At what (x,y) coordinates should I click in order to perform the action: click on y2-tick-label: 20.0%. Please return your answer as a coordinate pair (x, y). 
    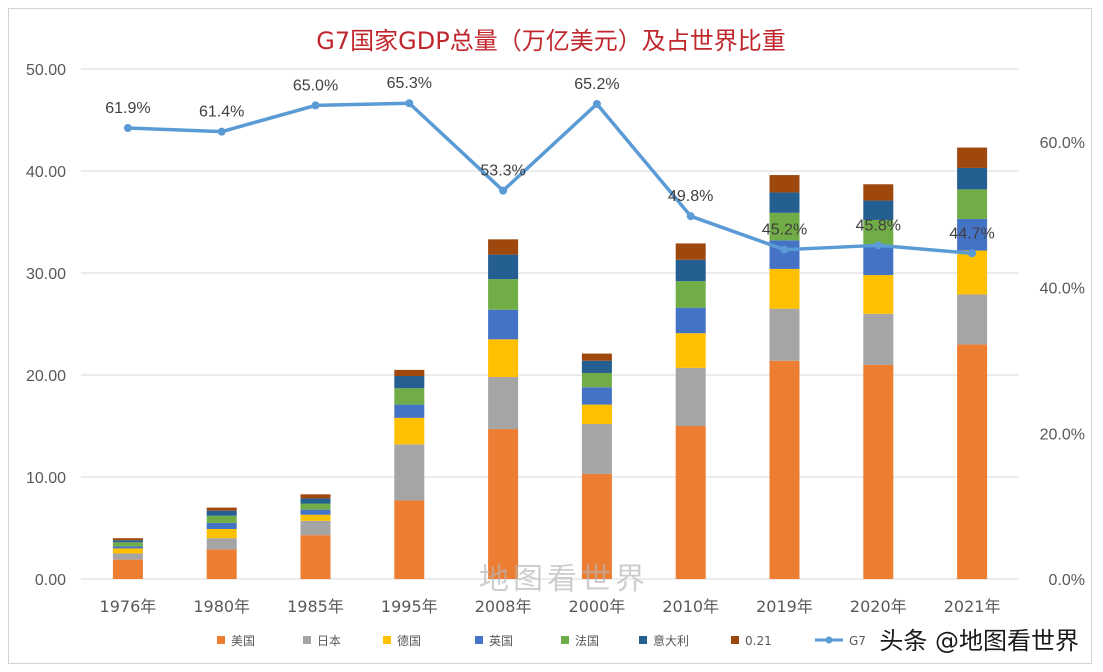
    Looking at the image, I should click on (1062, 434).